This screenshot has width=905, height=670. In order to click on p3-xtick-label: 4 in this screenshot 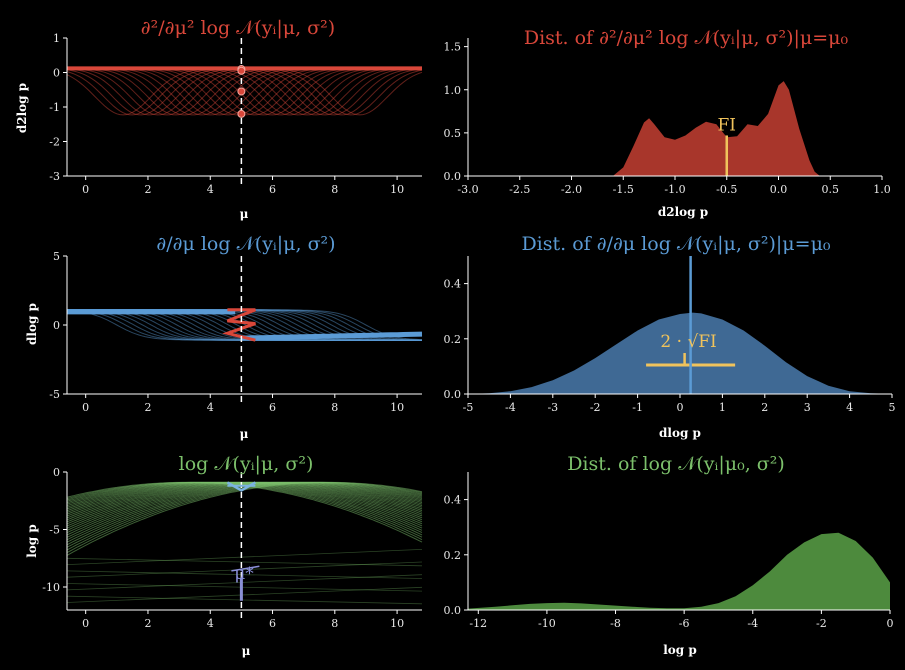, I will do `click(210, 407)`.